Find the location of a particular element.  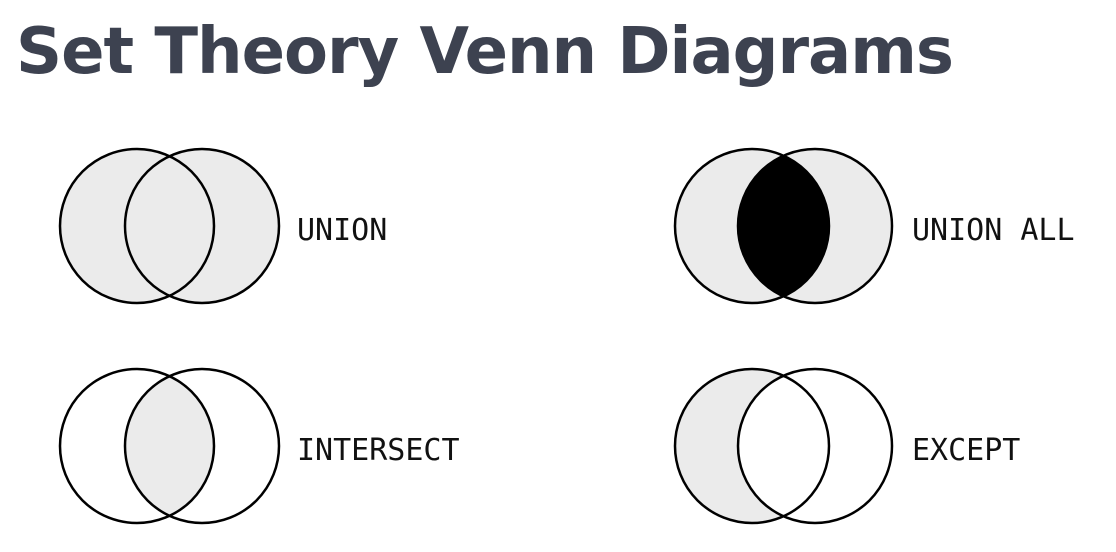

venn-union: UNION is located at coordinates (222, 226).